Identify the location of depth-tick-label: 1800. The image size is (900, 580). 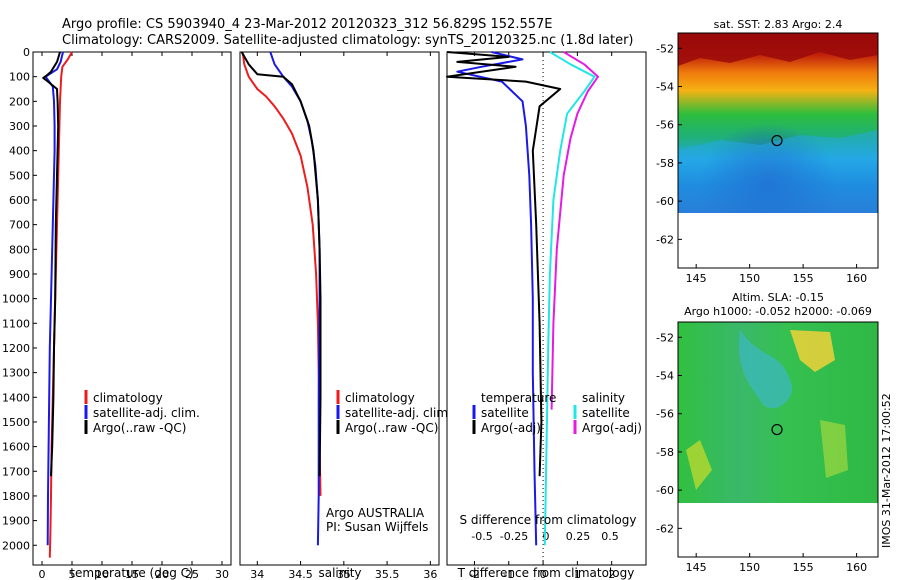
(16, 496).